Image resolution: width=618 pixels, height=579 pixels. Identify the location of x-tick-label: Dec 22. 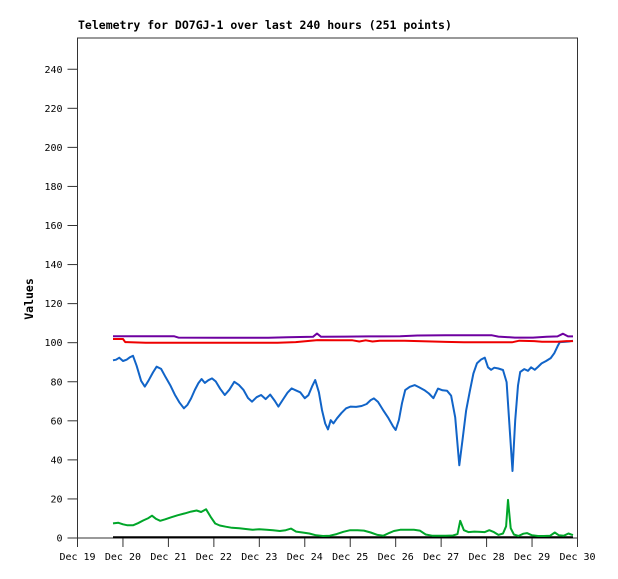
(214, 557).